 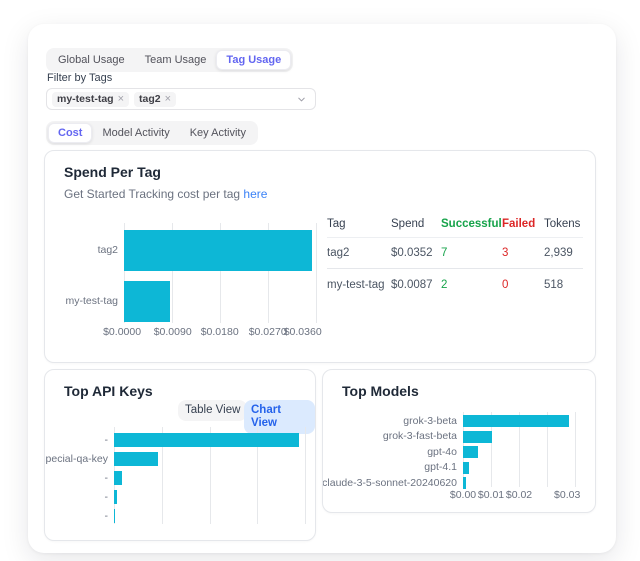 What do you see at coordinates (122, 332) in the screenshot?
I see `x-axis-tick: $0.0000` at bounding box center [122, 332].